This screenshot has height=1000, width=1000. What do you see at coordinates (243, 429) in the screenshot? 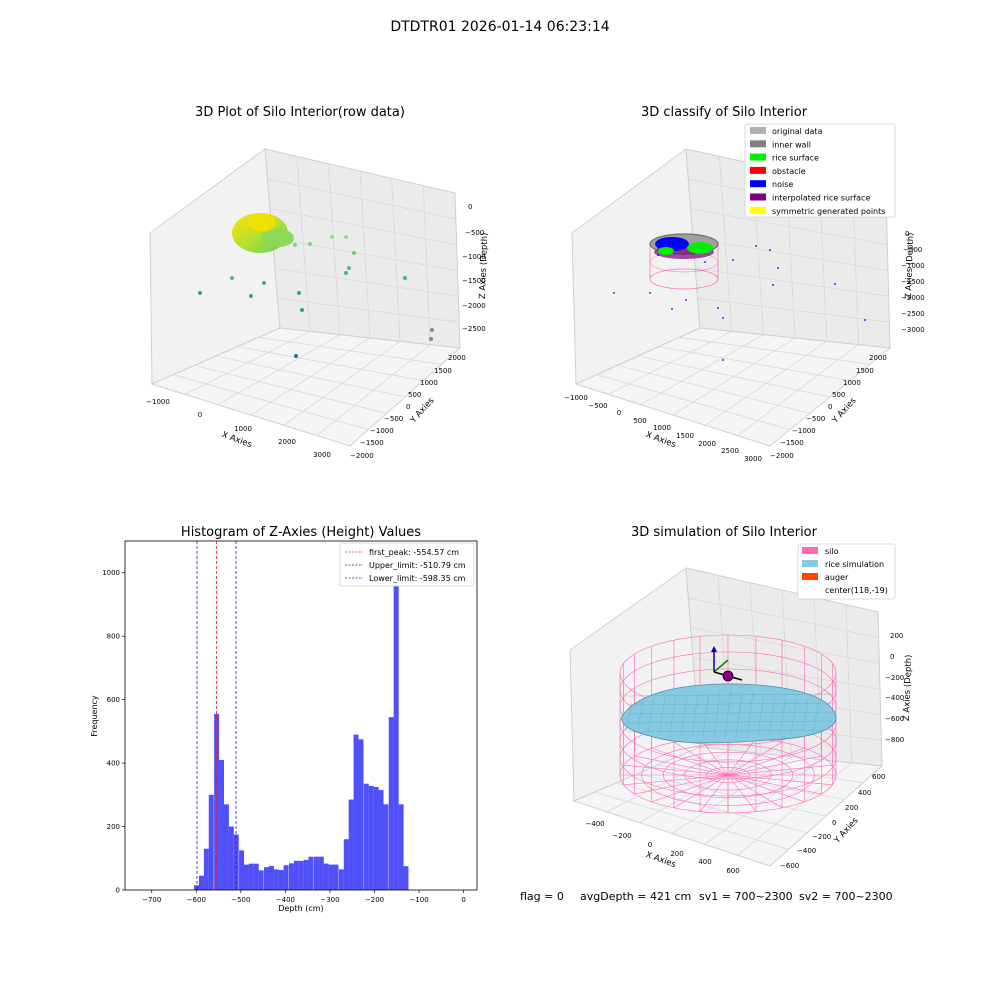
I see `panel1-xtick: 1000` at bounding box center [243, 429].